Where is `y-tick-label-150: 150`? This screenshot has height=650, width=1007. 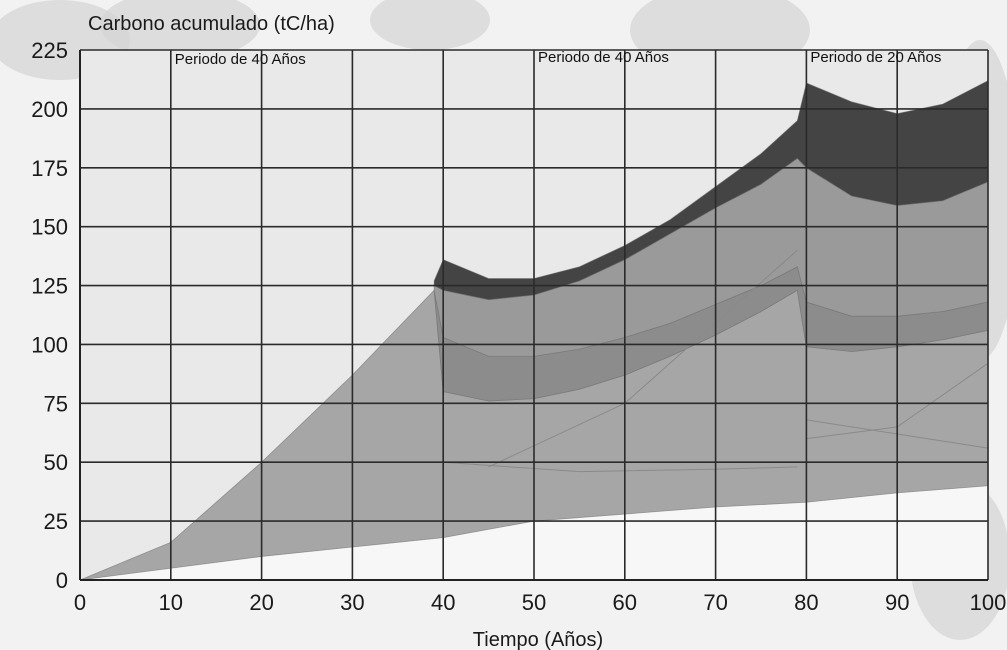 y-tick-label-150: 150 is located at coordinates (49, 227).